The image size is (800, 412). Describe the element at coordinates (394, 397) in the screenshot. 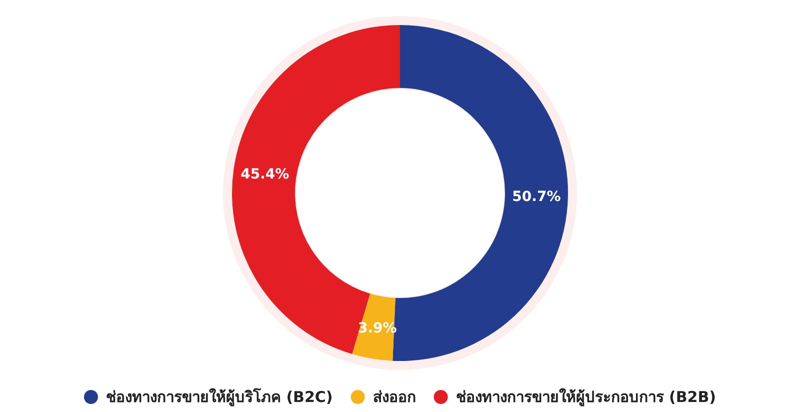

I see `legend-label: ส่งออก` at that location.